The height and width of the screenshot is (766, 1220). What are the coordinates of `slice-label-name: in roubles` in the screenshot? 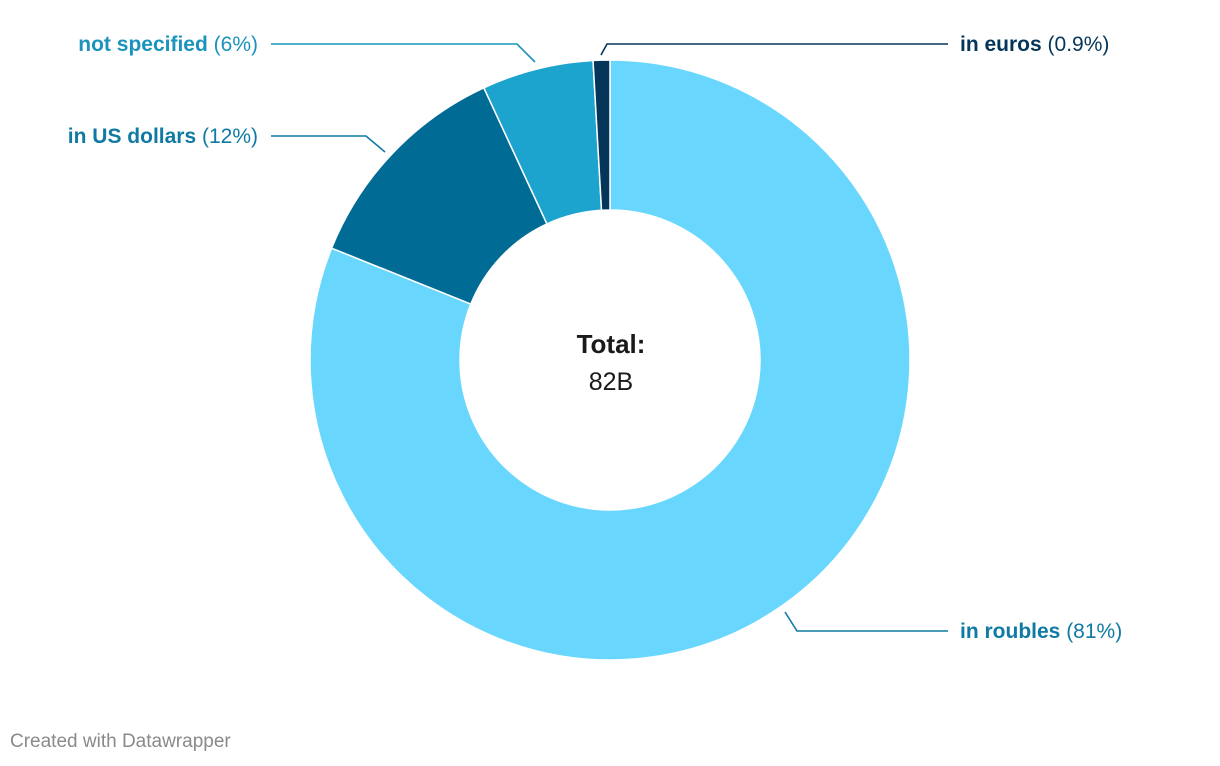 It's located at (1010, 631).